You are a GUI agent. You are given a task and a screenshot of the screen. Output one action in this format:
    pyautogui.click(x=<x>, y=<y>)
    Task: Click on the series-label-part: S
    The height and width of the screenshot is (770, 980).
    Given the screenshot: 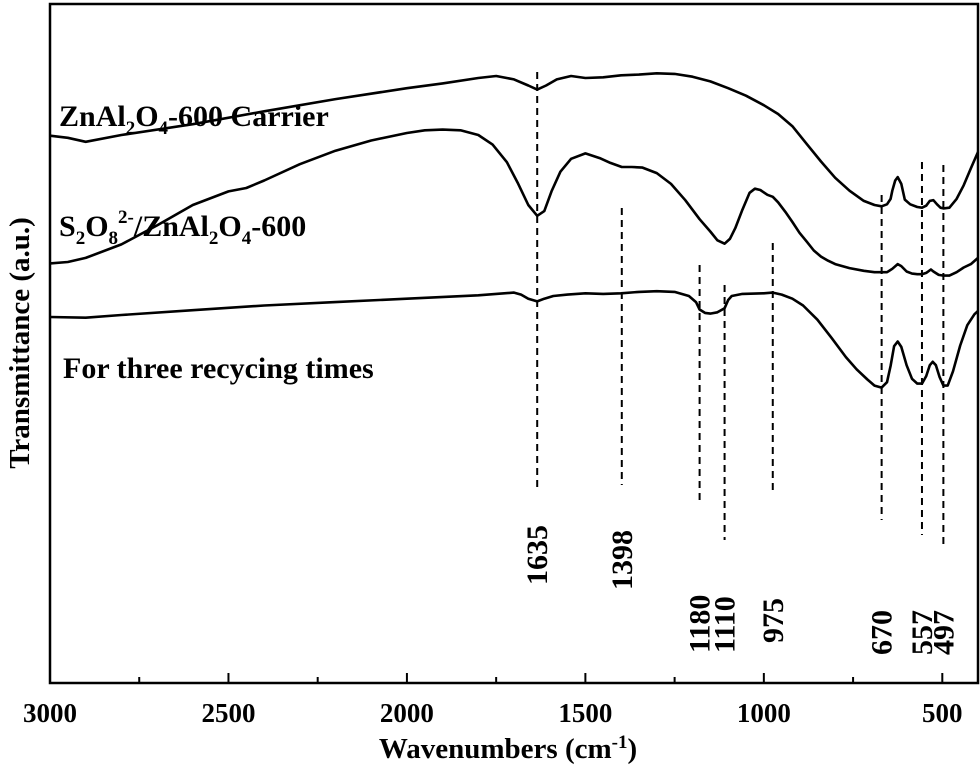 What is the action you would take?
    pyautogui.click(x=67, y=226)
    